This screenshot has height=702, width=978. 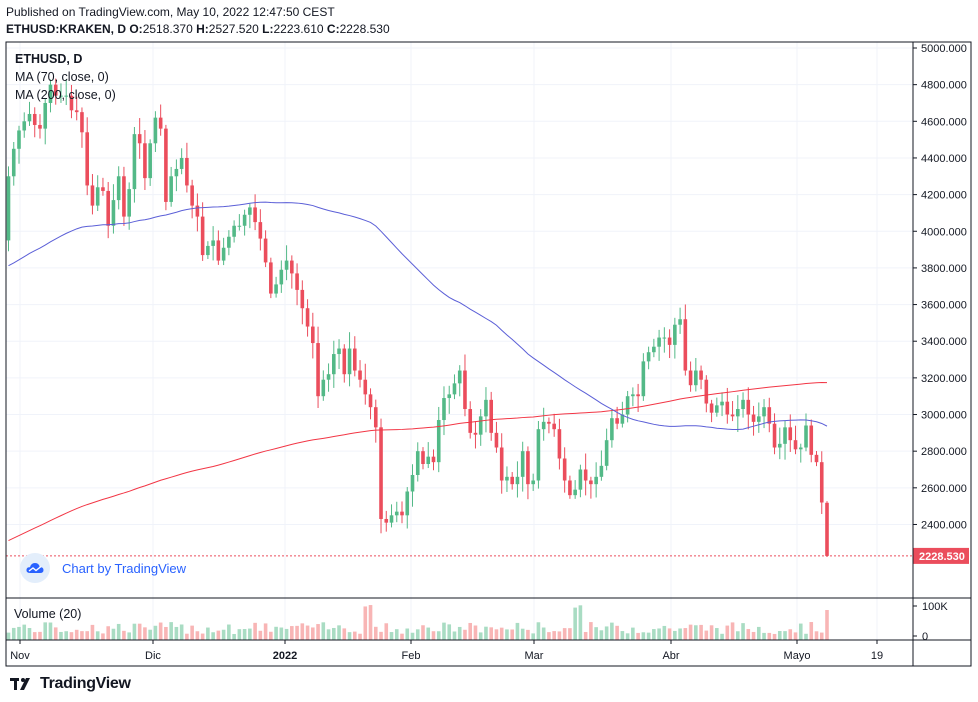 I want to click on cloud-icon, so click(x=35, y=568).